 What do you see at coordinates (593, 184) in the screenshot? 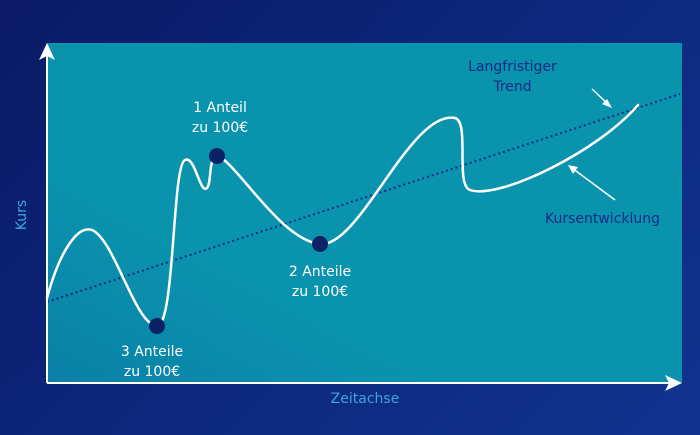
I see `curve-pointer-arrow` at bounding box center [593, 184].